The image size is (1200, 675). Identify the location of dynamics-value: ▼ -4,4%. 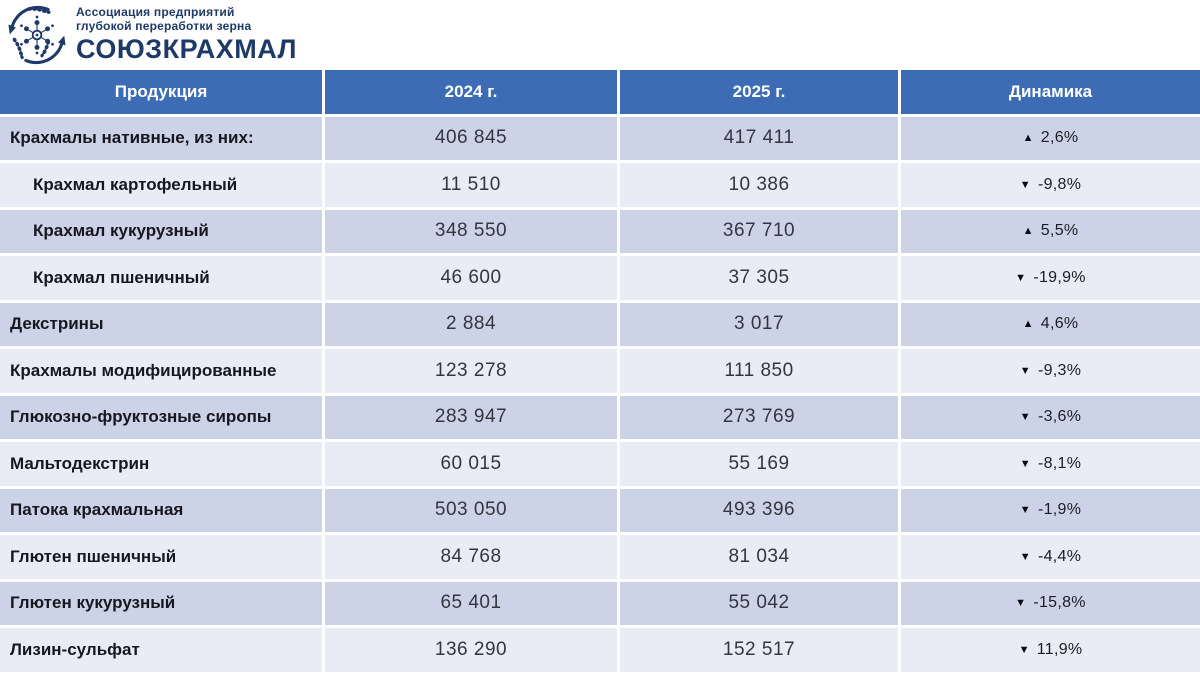
(1050, 557).